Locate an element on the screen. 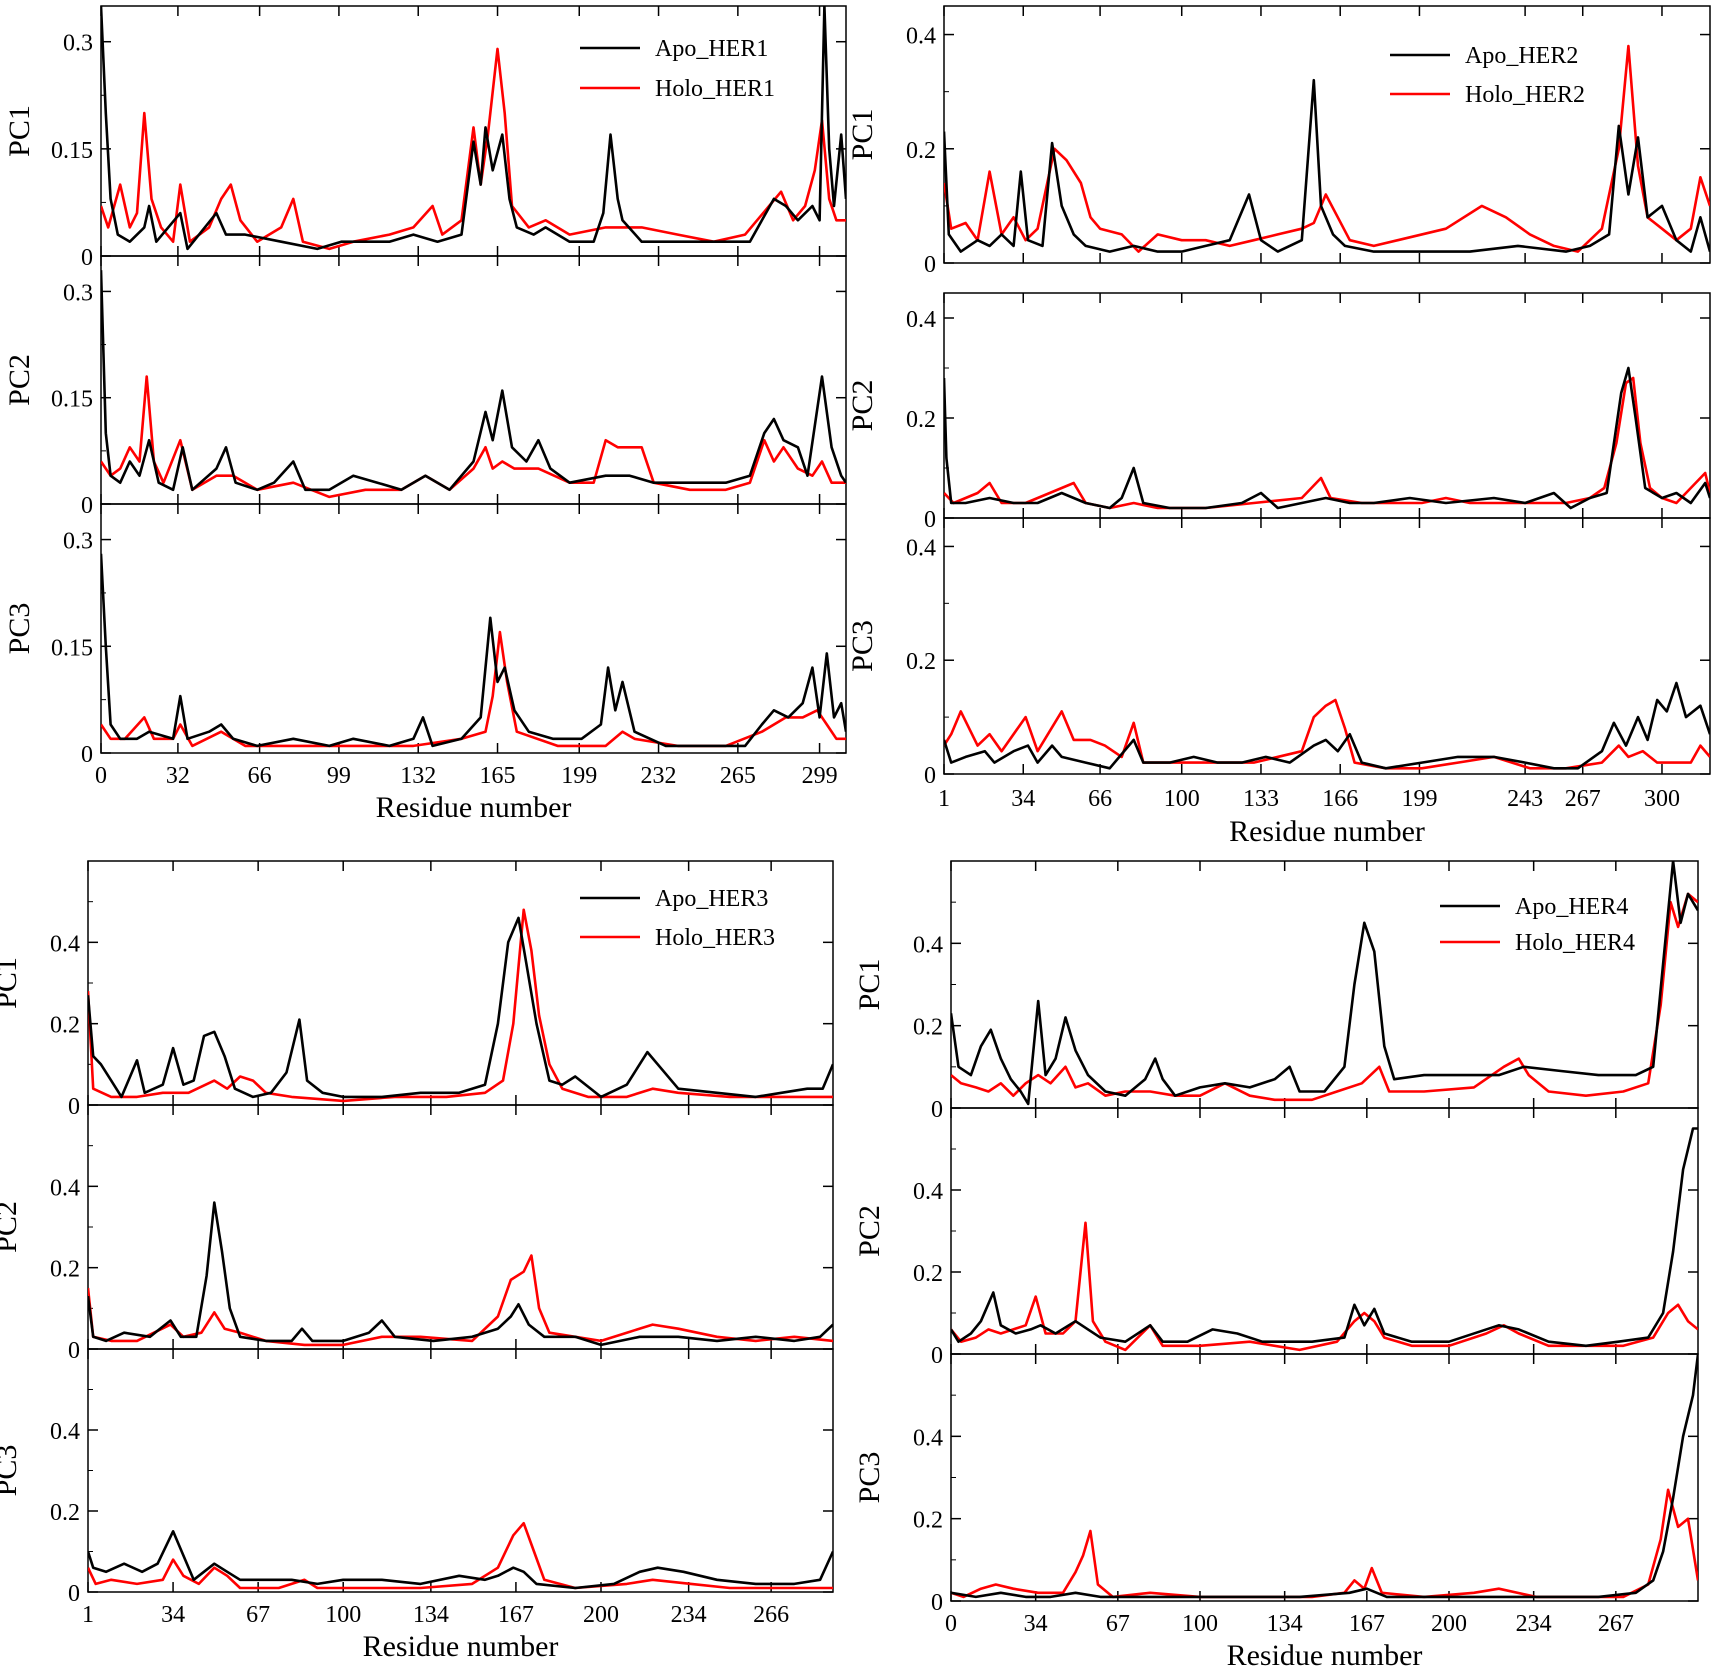  series-holo-her3-pc3 is located at coordinates (460, 1555).